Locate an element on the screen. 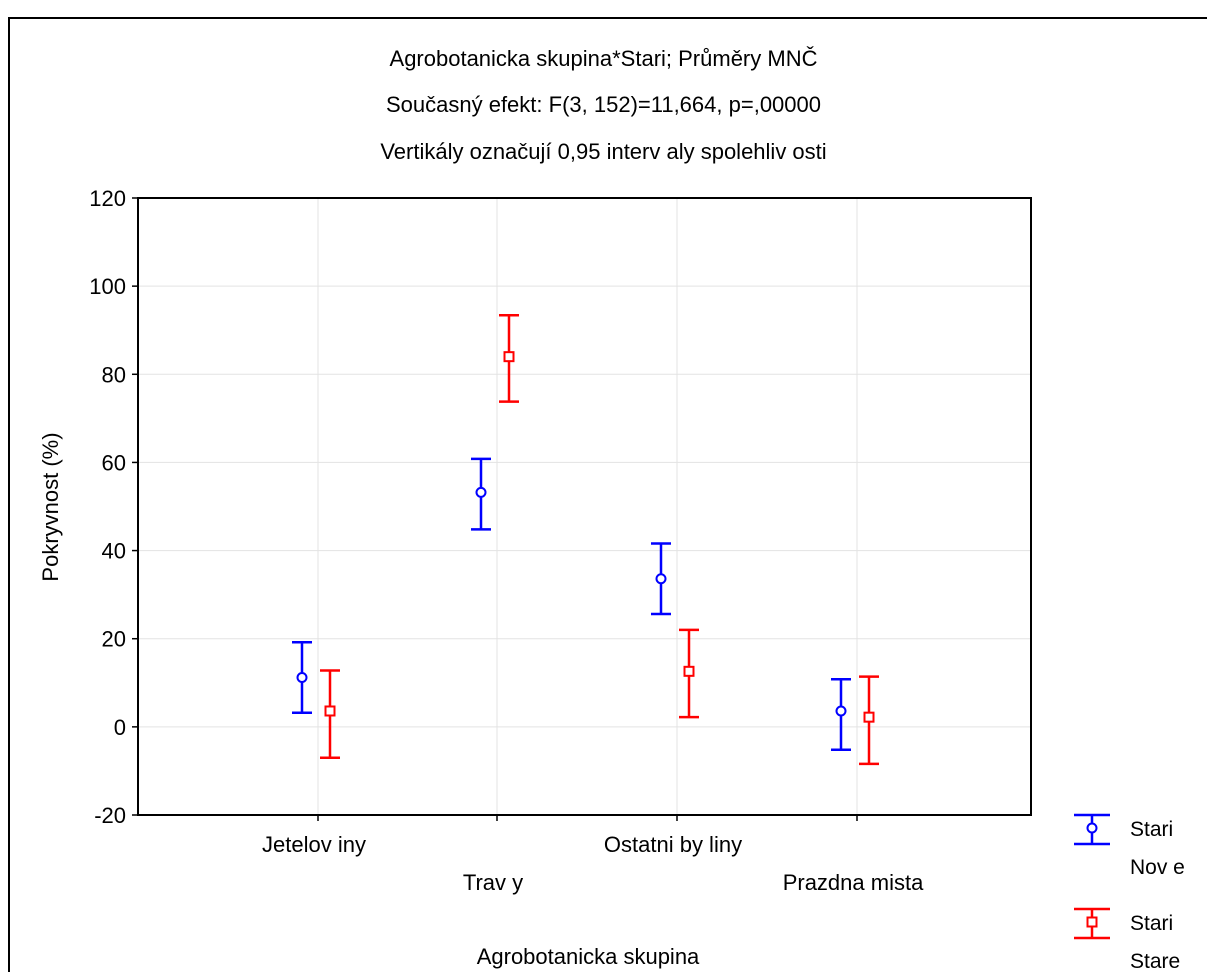 The width and height of the screenshot is (1207, 972). y-tick-label: 60 is located at coordinates (114, 462).